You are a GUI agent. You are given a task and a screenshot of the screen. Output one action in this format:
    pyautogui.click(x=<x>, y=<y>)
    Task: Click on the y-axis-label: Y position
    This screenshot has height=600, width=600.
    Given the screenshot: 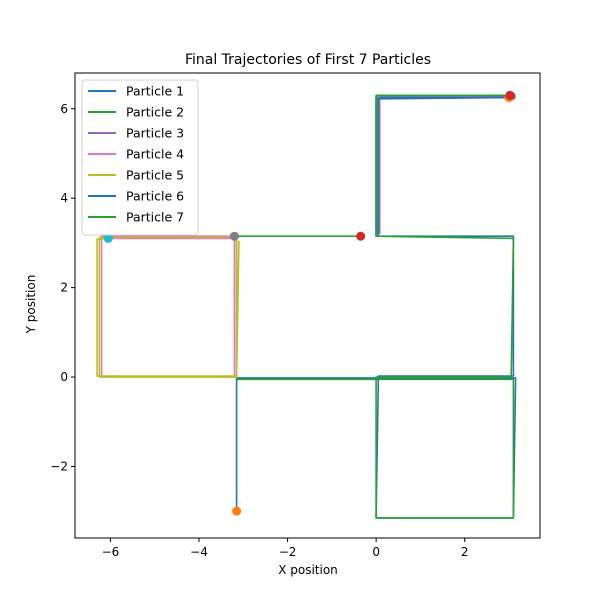 What is the action you would take?
    pyautogui.click(x=31, y=305)
    